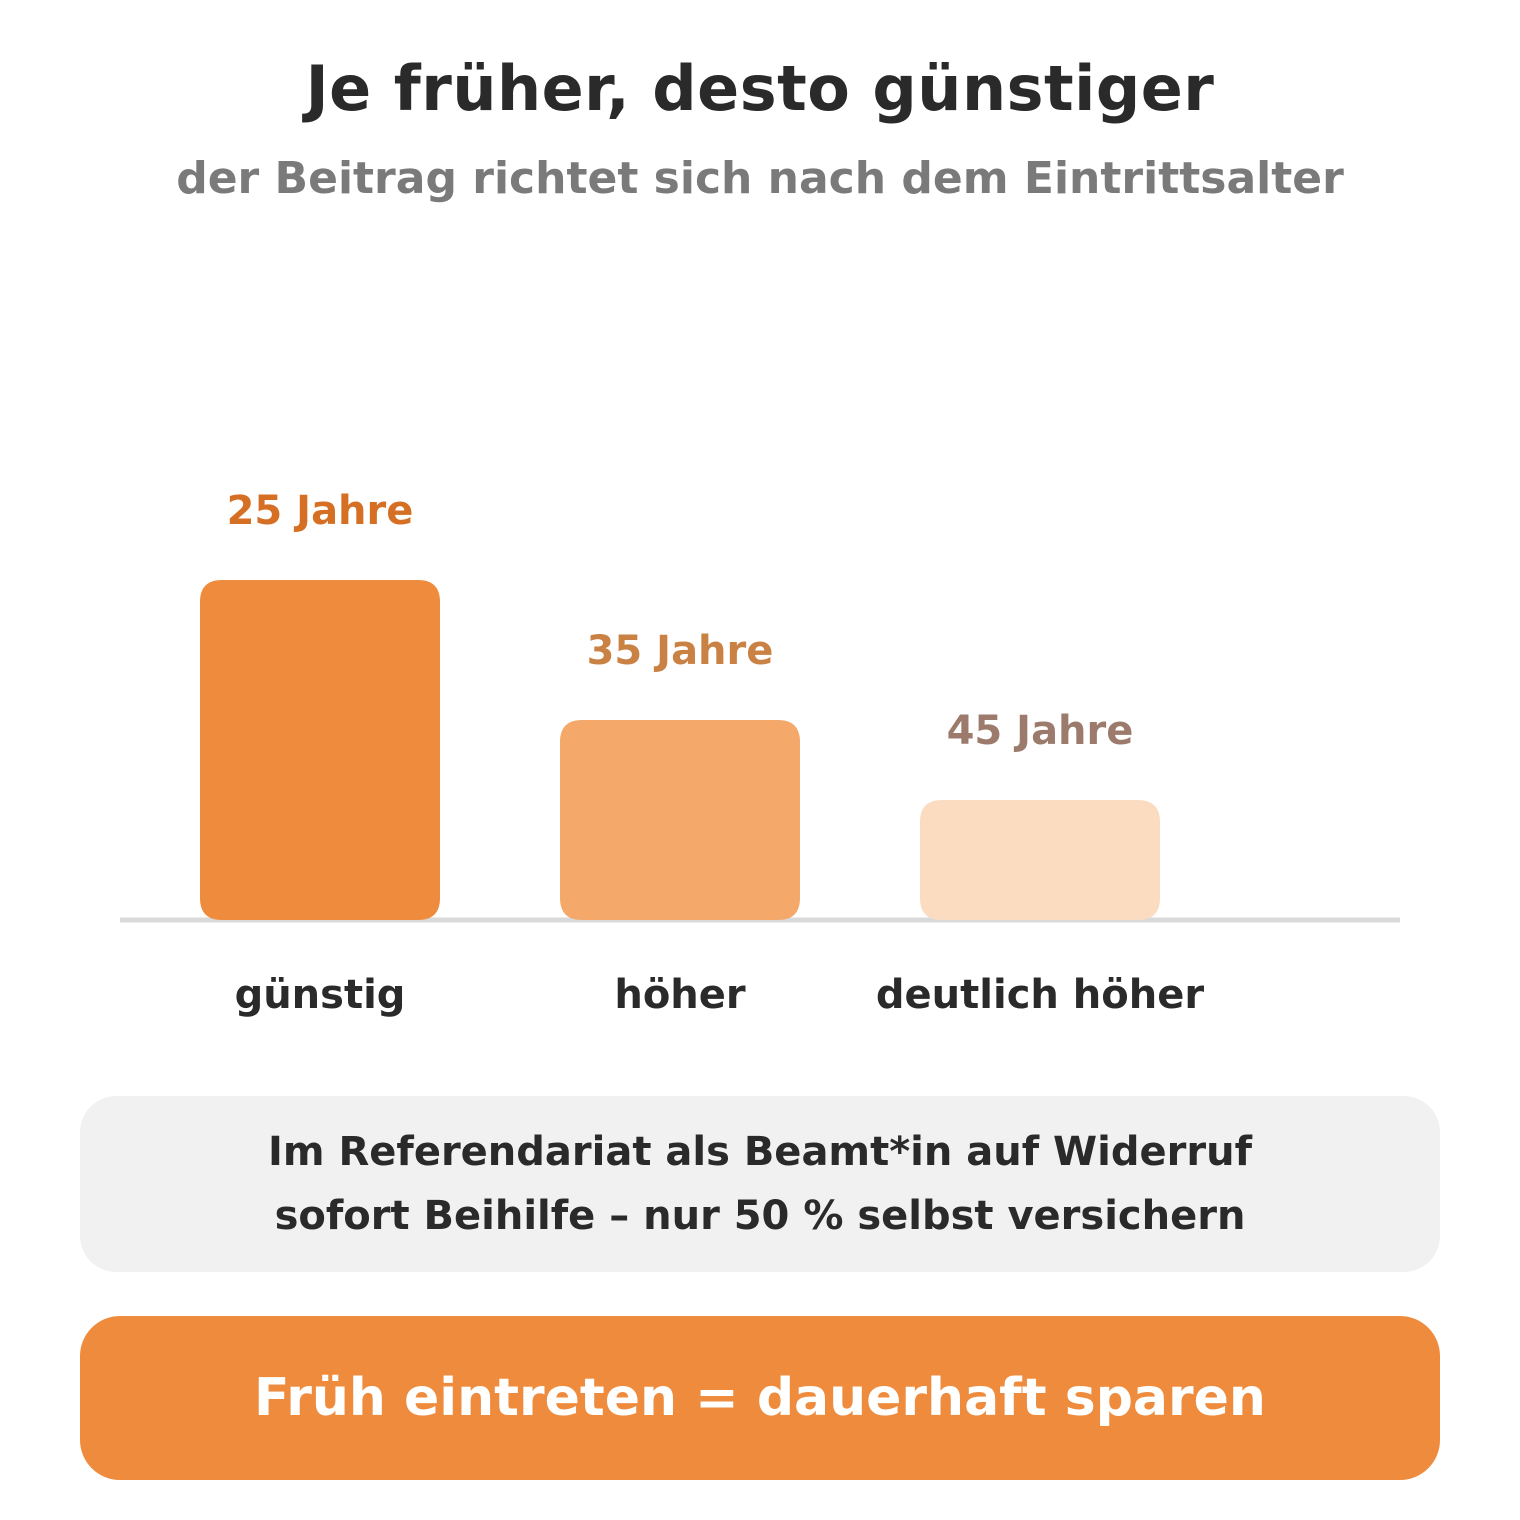 The image size is (1520, 1520). Describe the element at coordinates (1040, 995) in the screenshot. I see `category-label-3: deutlich höher` at that location.